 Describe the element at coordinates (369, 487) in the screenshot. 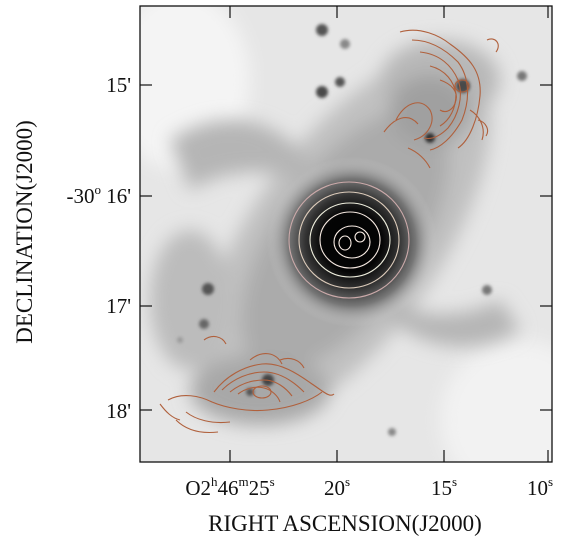

I see `x-tick-labels: O2h46m25s 20s 15s 10s` at that location.